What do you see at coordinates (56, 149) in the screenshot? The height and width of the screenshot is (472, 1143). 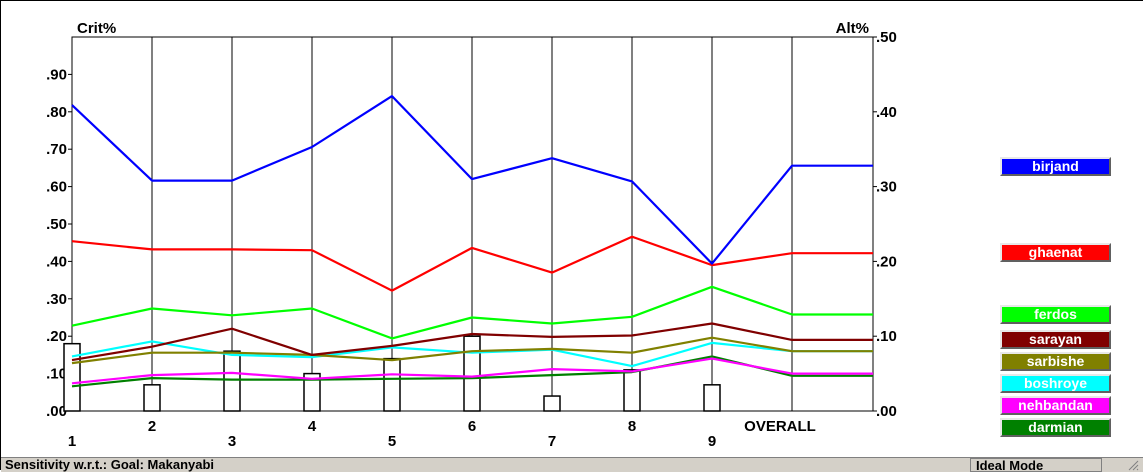 I see `left-axis-tick-label: .70` at bounding box center [56, 149].